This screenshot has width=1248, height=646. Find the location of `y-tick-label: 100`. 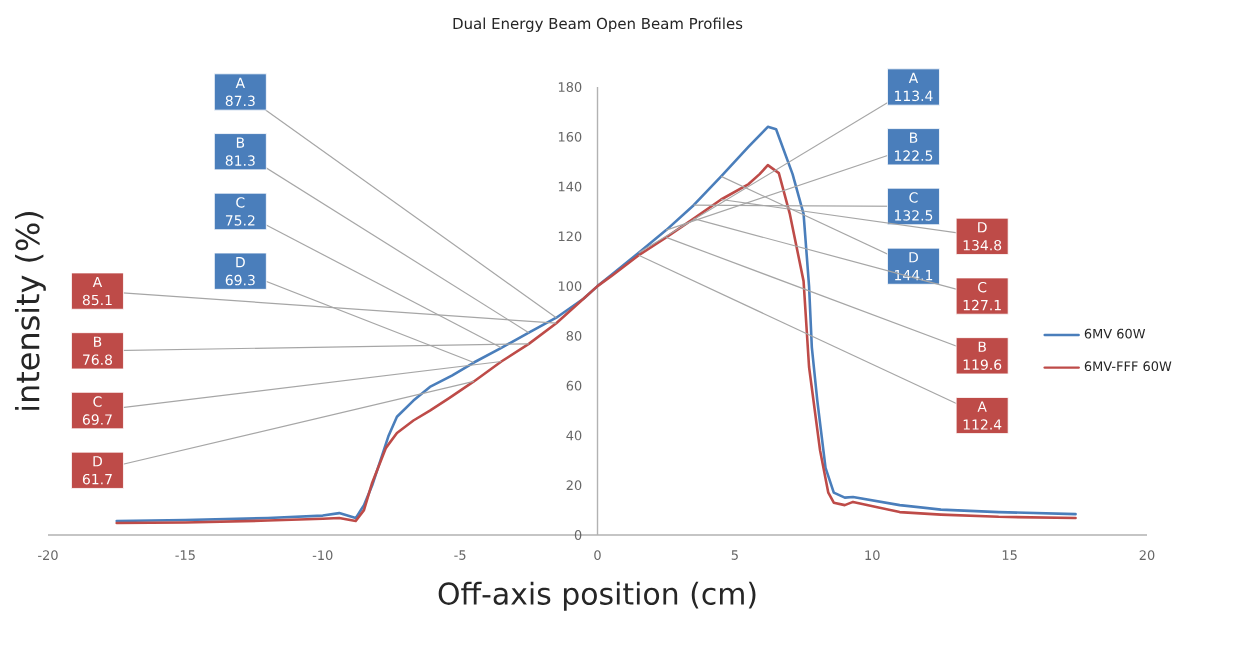

y-tick-label: 100 is located at coordinates (570, 286).